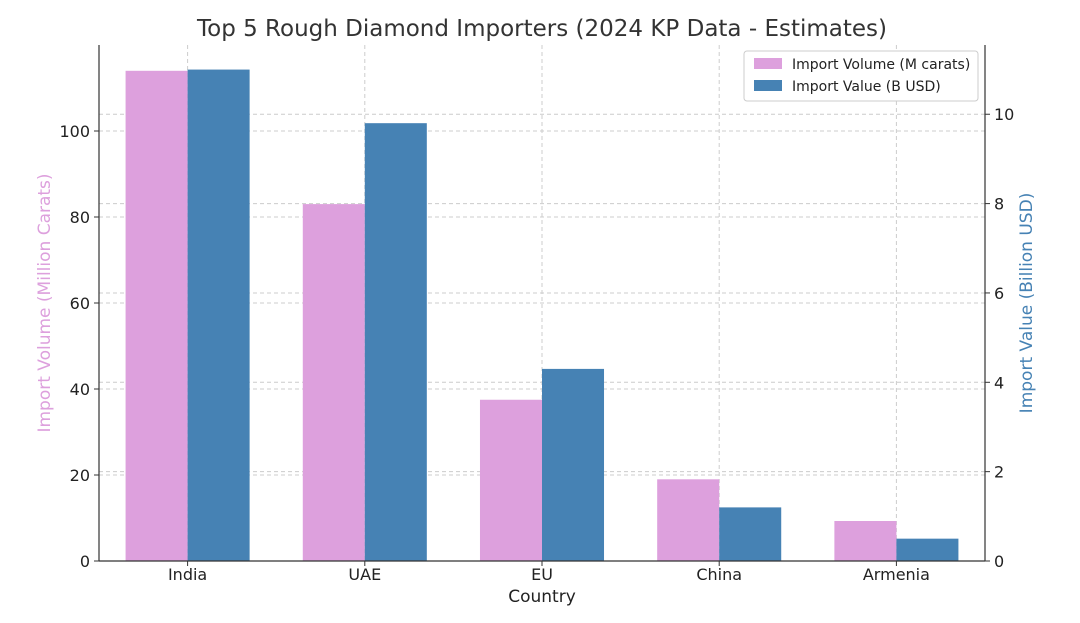 This screenshot has height=623, width=1080. What do you see at coordinates (999, 204) in the screenshot?
I see `y-tick-right-label: 8` at bounding box center [999, 204].